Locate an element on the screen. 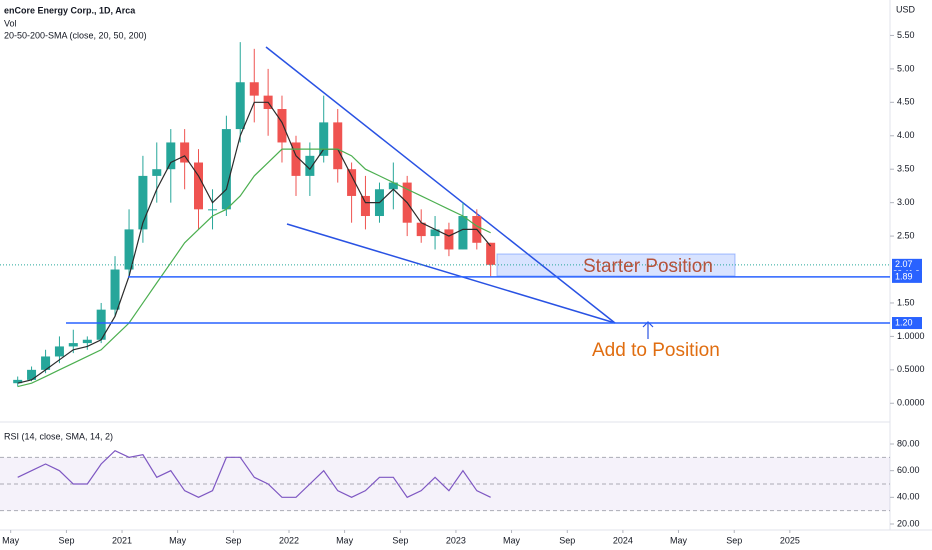  currency: USD is located at coordinates (906, 9).